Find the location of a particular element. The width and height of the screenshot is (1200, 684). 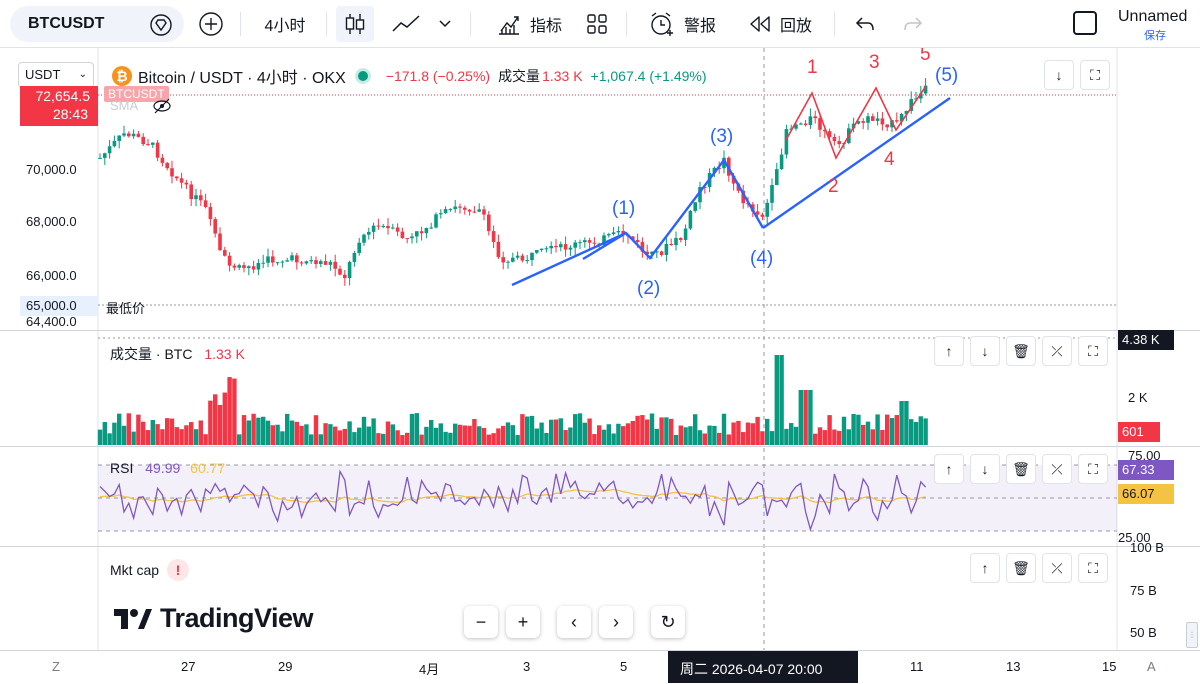

wave-label-red-3: 3 is located at coordinates (874, 62).